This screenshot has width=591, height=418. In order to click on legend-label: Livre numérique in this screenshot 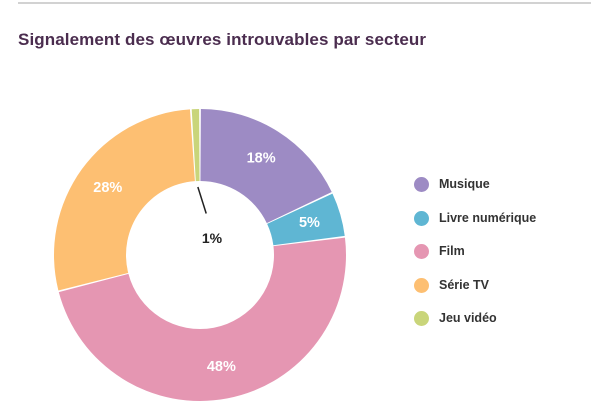, I will do `click(488, 217)`.